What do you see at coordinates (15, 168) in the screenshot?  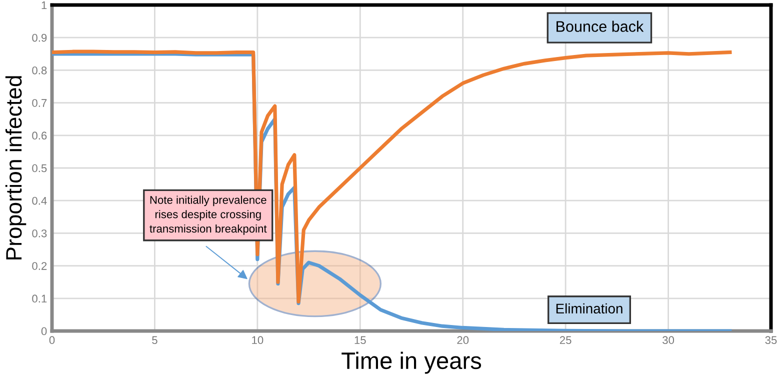 I see `y-axis-title: Proportion infected` at bounding box center [15, 168].